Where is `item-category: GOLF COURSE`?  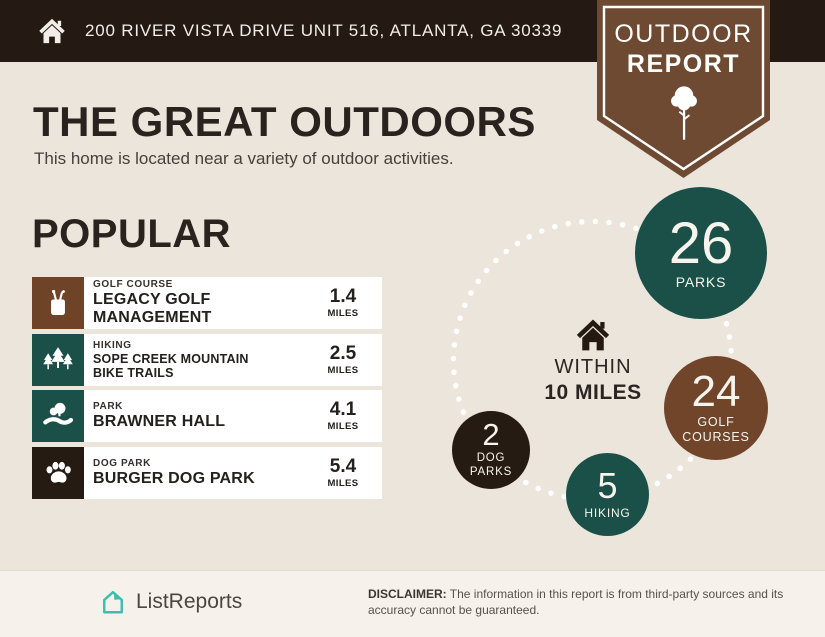
item-category: GOLF COURSE is located at coordinates (133, 284).